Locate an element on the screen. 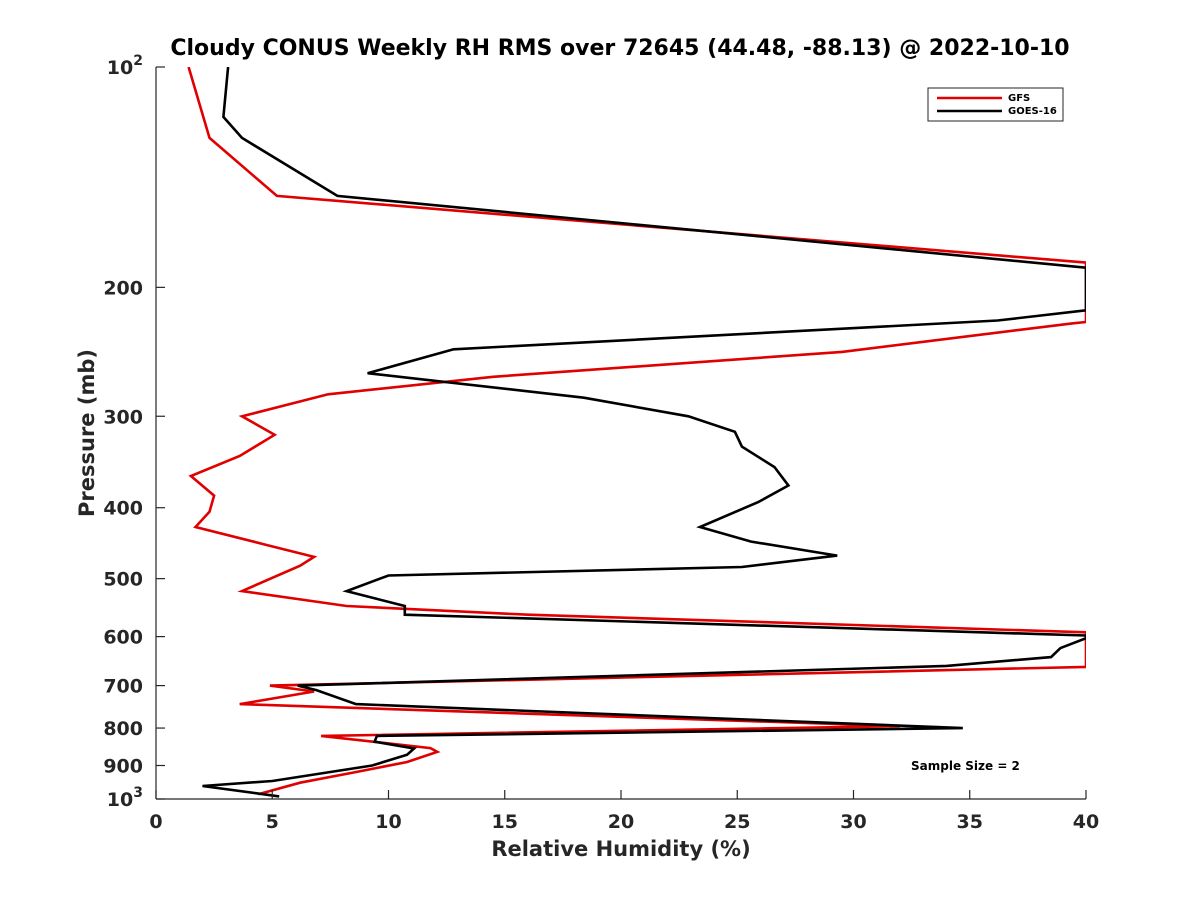  x-tick-label: 25 is located at coordinates (737, 822).